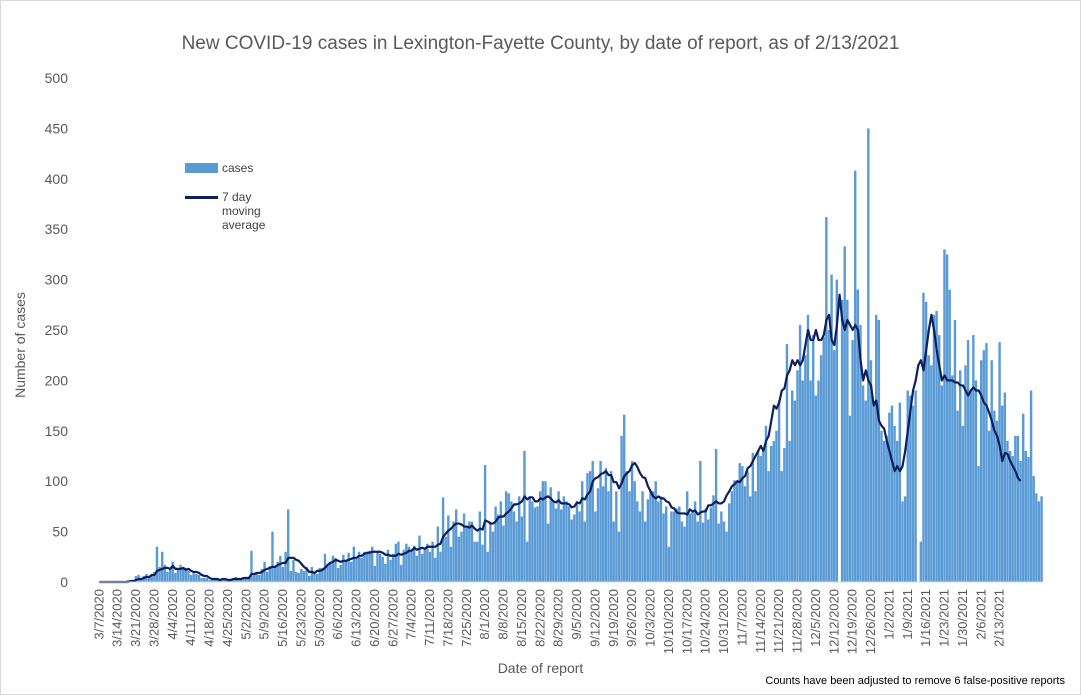  I want to click on x-tick-label: 11/28/2020, so click(797, 621).